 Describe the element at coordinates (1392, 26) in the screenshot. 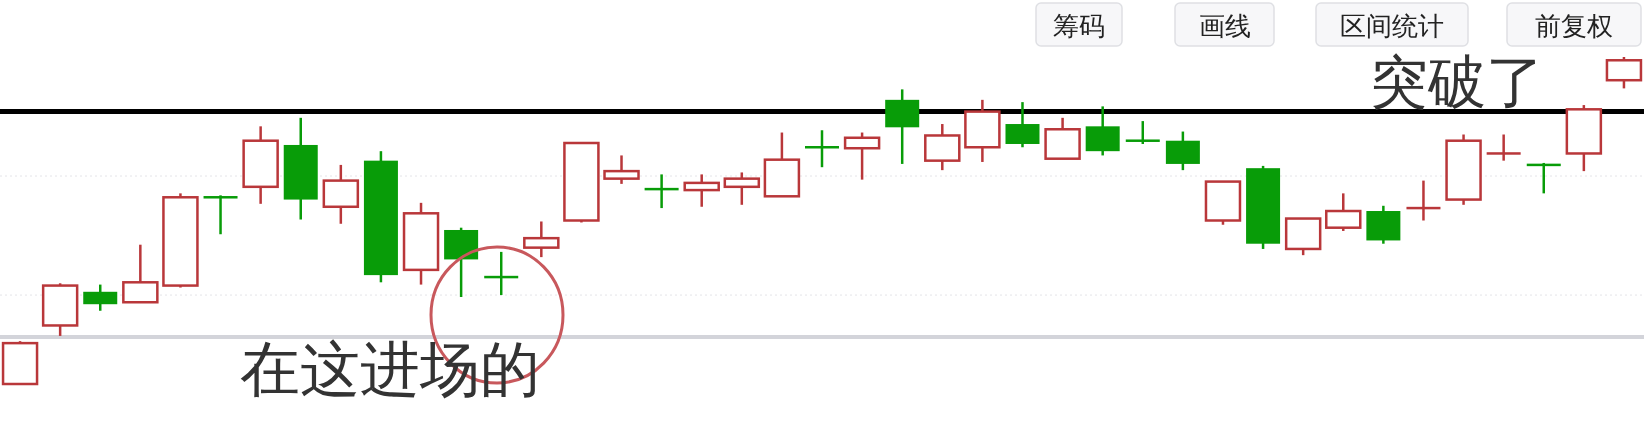

I see `text: 区间统计` at that location.